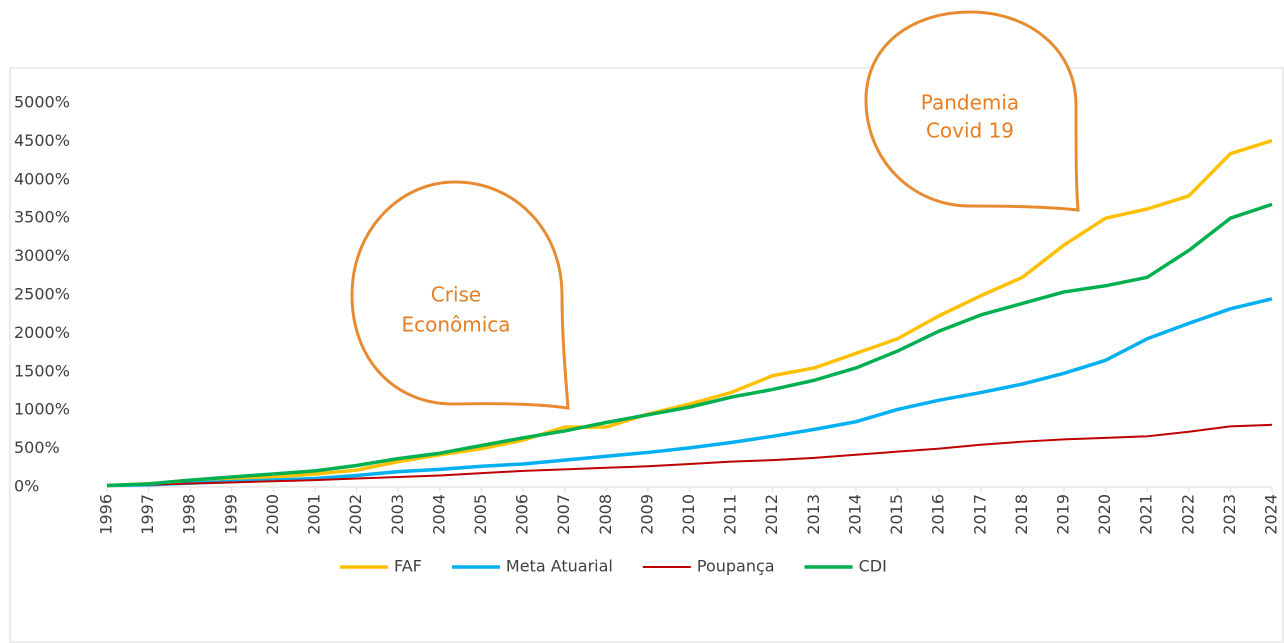  What do you see at coordinates (646, 514) in the screenshot?
I see `x-tick-label: 2009` at bounding box center [646, 514].